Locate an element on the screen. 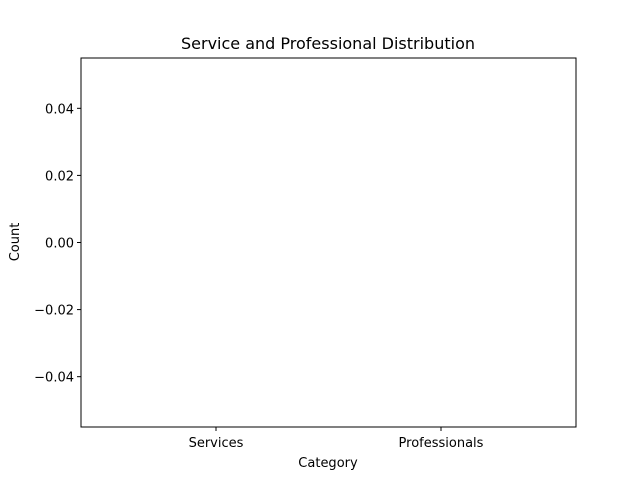 The height and width of the screenshot is (480, 640). y-tick-label: −0.02 is located at coordinates (54, 311).